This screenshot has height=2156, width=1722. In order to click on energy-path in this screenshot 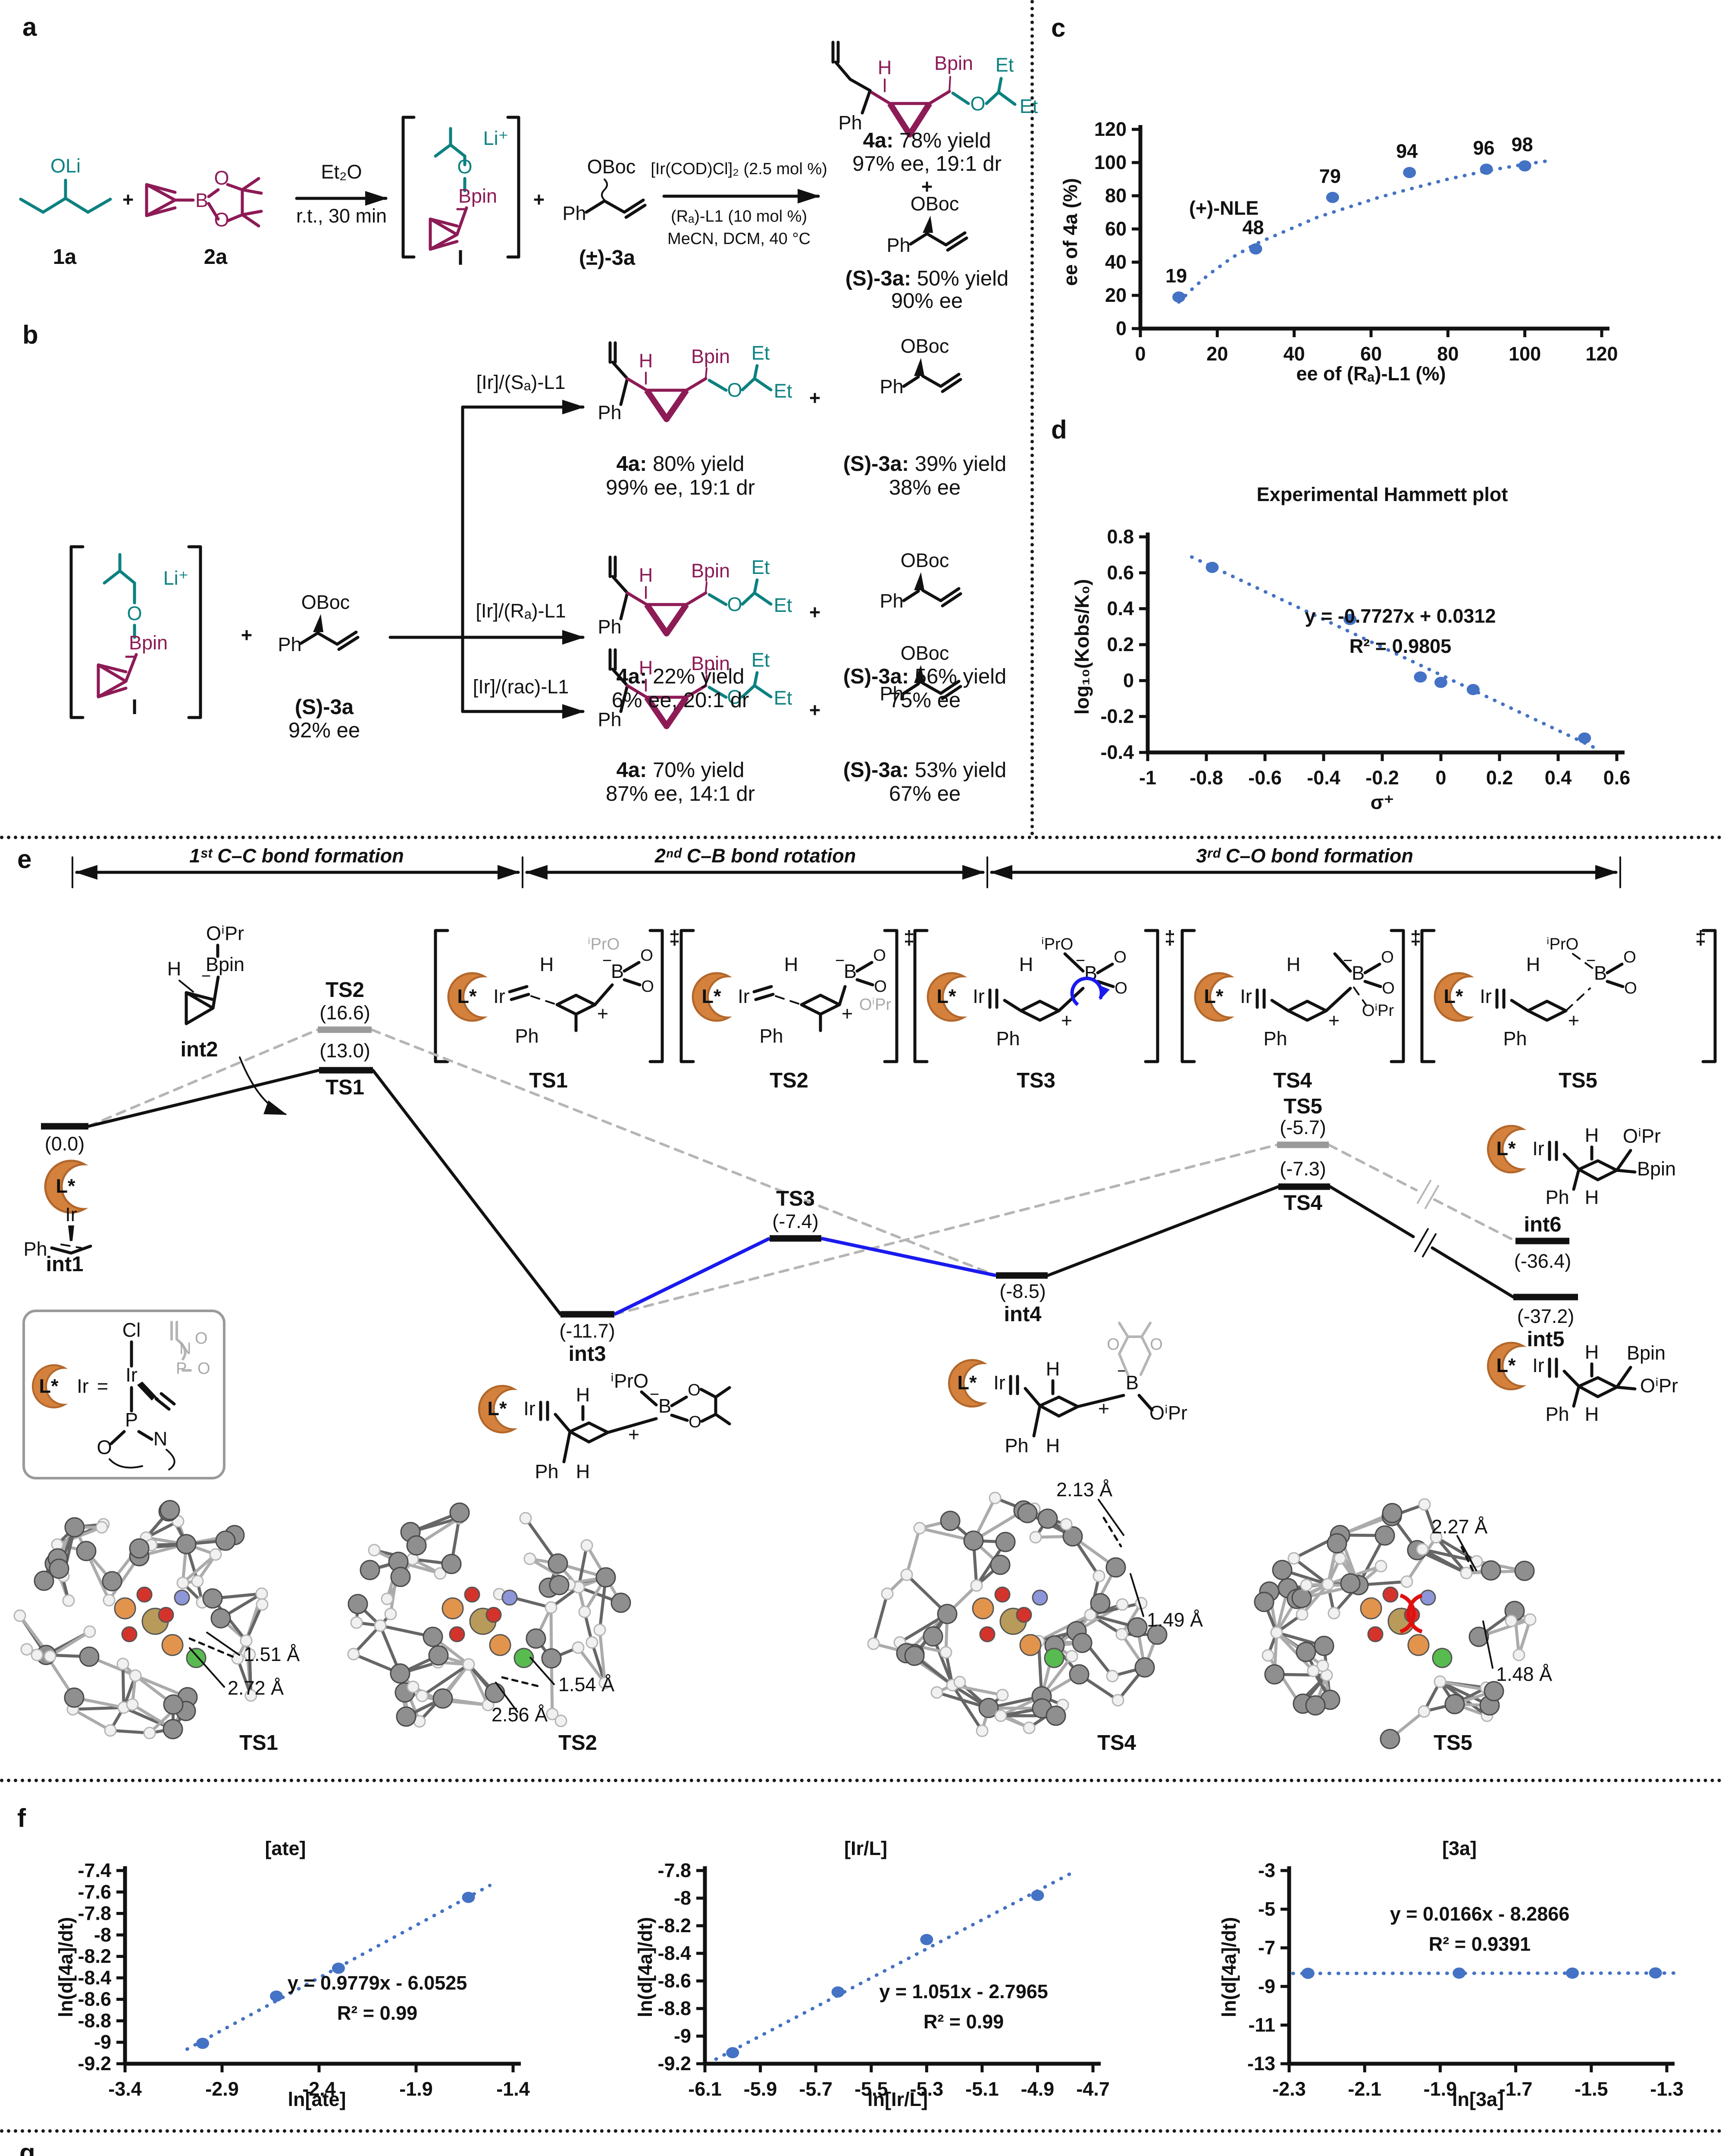, I will do `click(809, 1172)`.